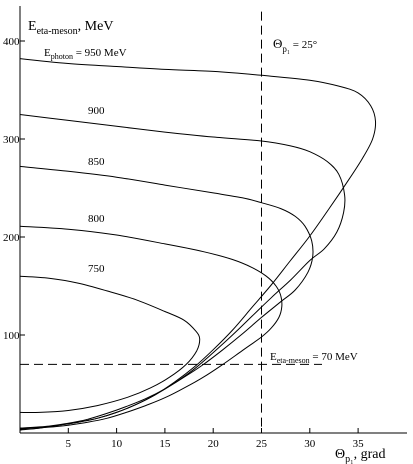 The width and height of the screenshot is (413, 464). I want to click on y-tick-label: 300, so click(11, 140).